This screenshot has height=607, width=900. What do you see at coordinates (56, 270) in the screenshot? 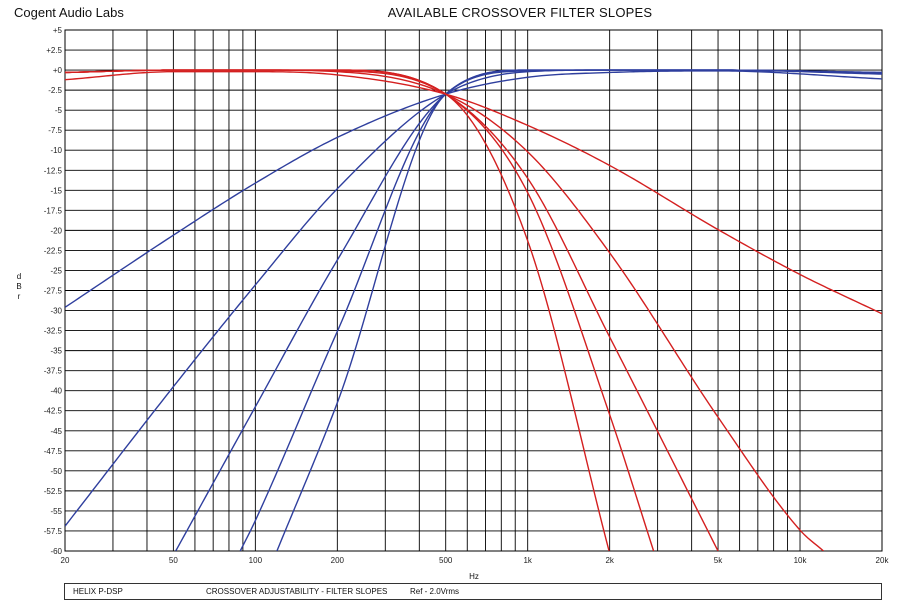
I see `y-tick-label: -25` at bounding box center [56, 270].